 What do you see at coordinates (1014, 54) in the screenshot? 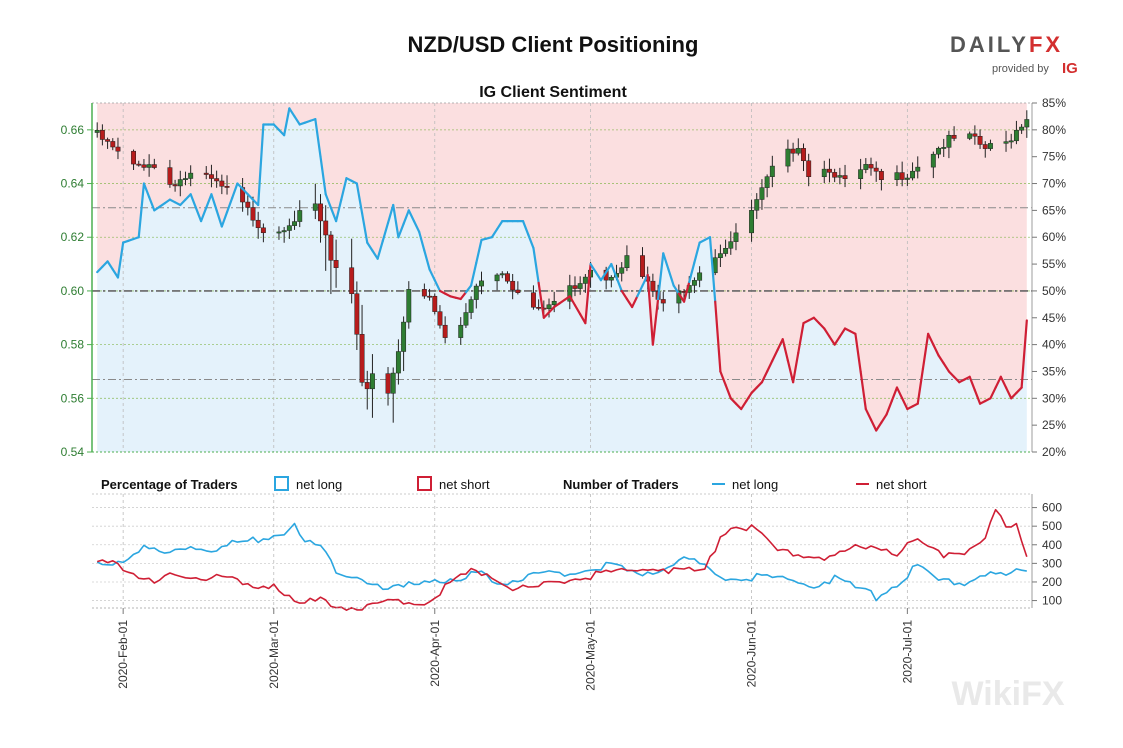
I see `dailyfx-logo: DAILYFX provided by IG` at bounding box center [1014, 54].